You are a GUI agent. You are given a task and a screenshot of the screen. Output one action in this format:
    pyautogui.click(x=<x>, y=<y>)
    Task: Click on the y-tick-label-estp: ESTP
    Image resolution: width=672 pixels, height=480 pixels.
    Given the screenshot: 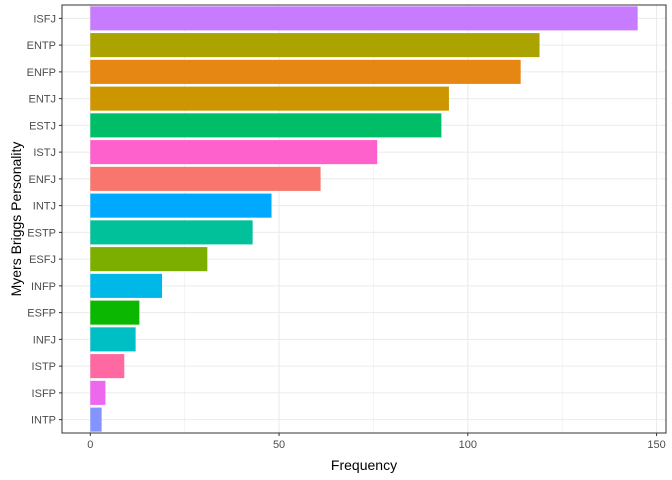 What is the action you would take?
    pyautogui.click(x=41, y=233)
    